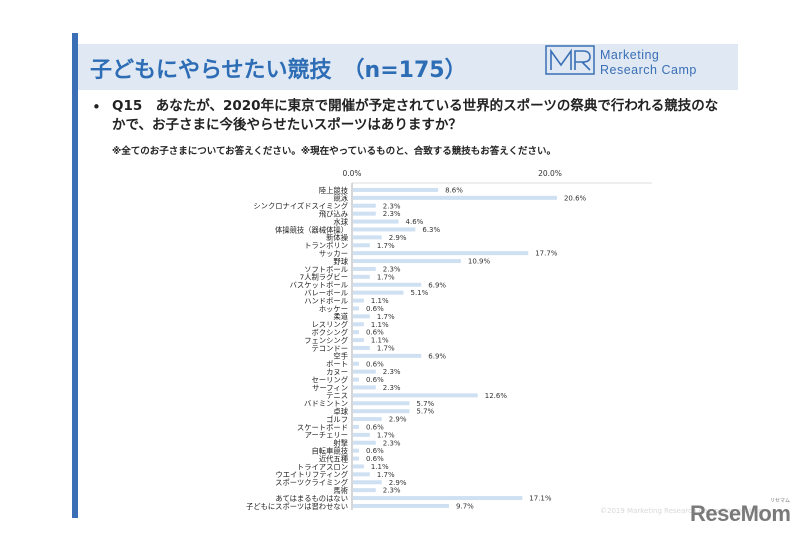  Describe the element at coordinates (333, 213) in the screenshot. I see `category-label: 飛び込み` at that location.